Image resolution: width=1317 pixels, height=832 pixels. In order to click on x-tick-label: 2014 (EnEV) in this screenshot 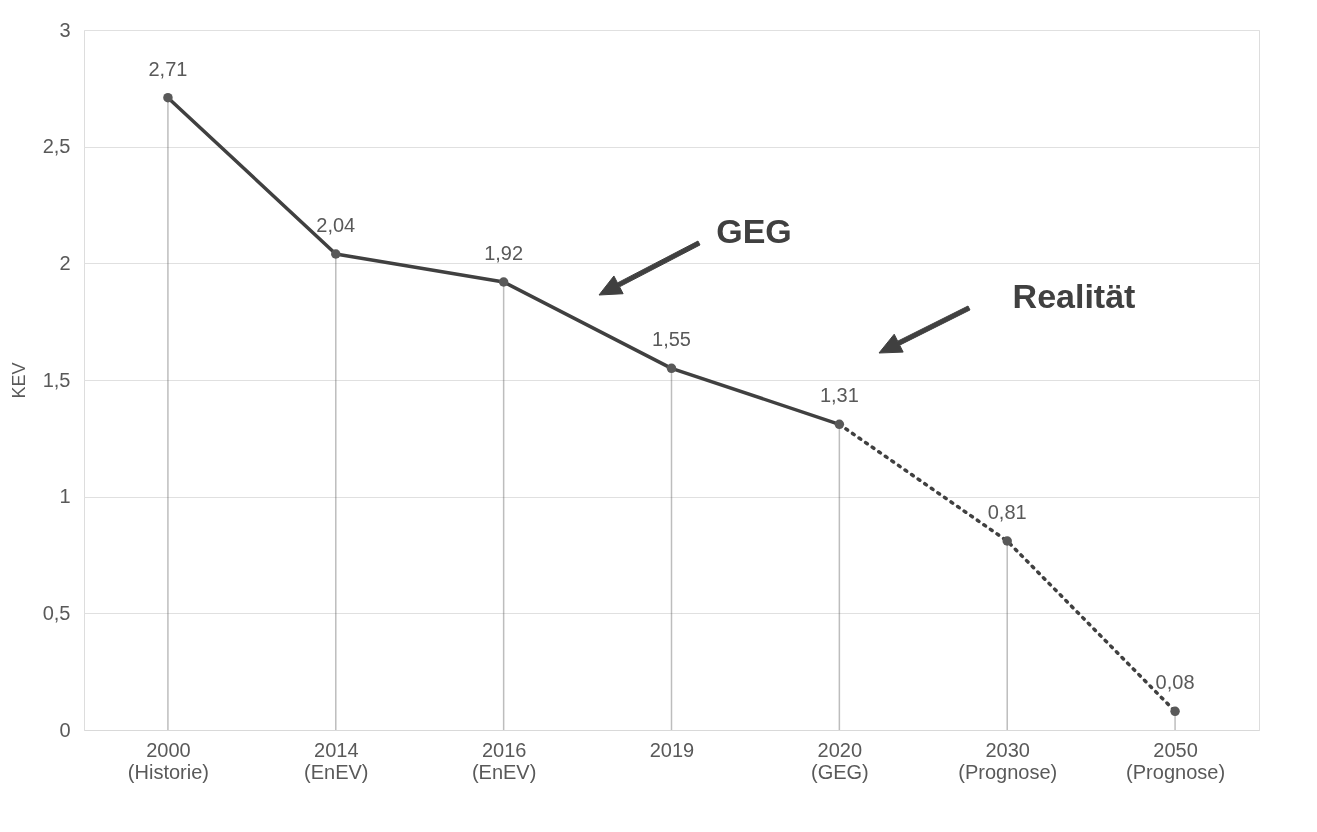, I will do `click(336, 760)`.